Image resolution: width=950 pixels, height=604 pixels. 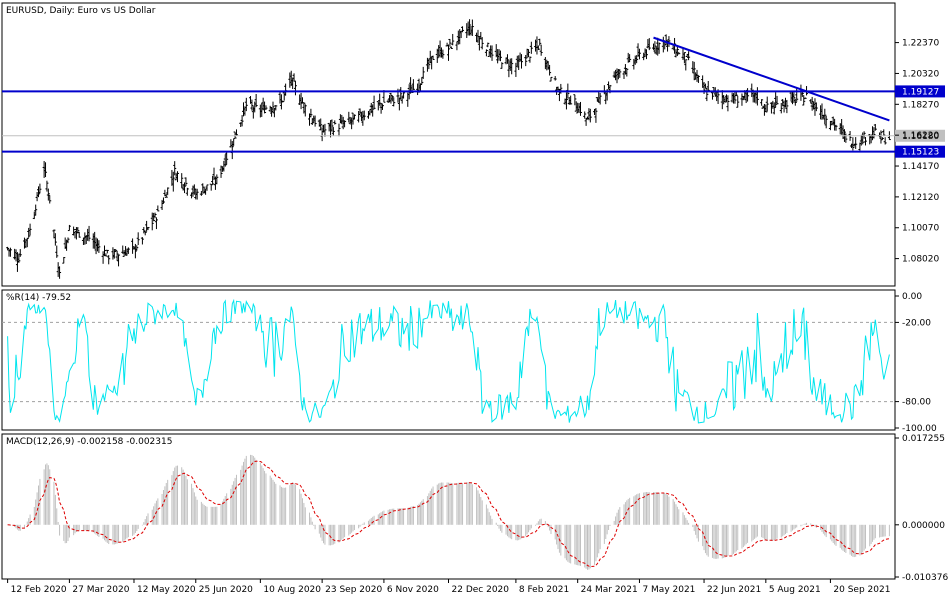 I want to click on current-price-tag, so click(x=920, y=135).